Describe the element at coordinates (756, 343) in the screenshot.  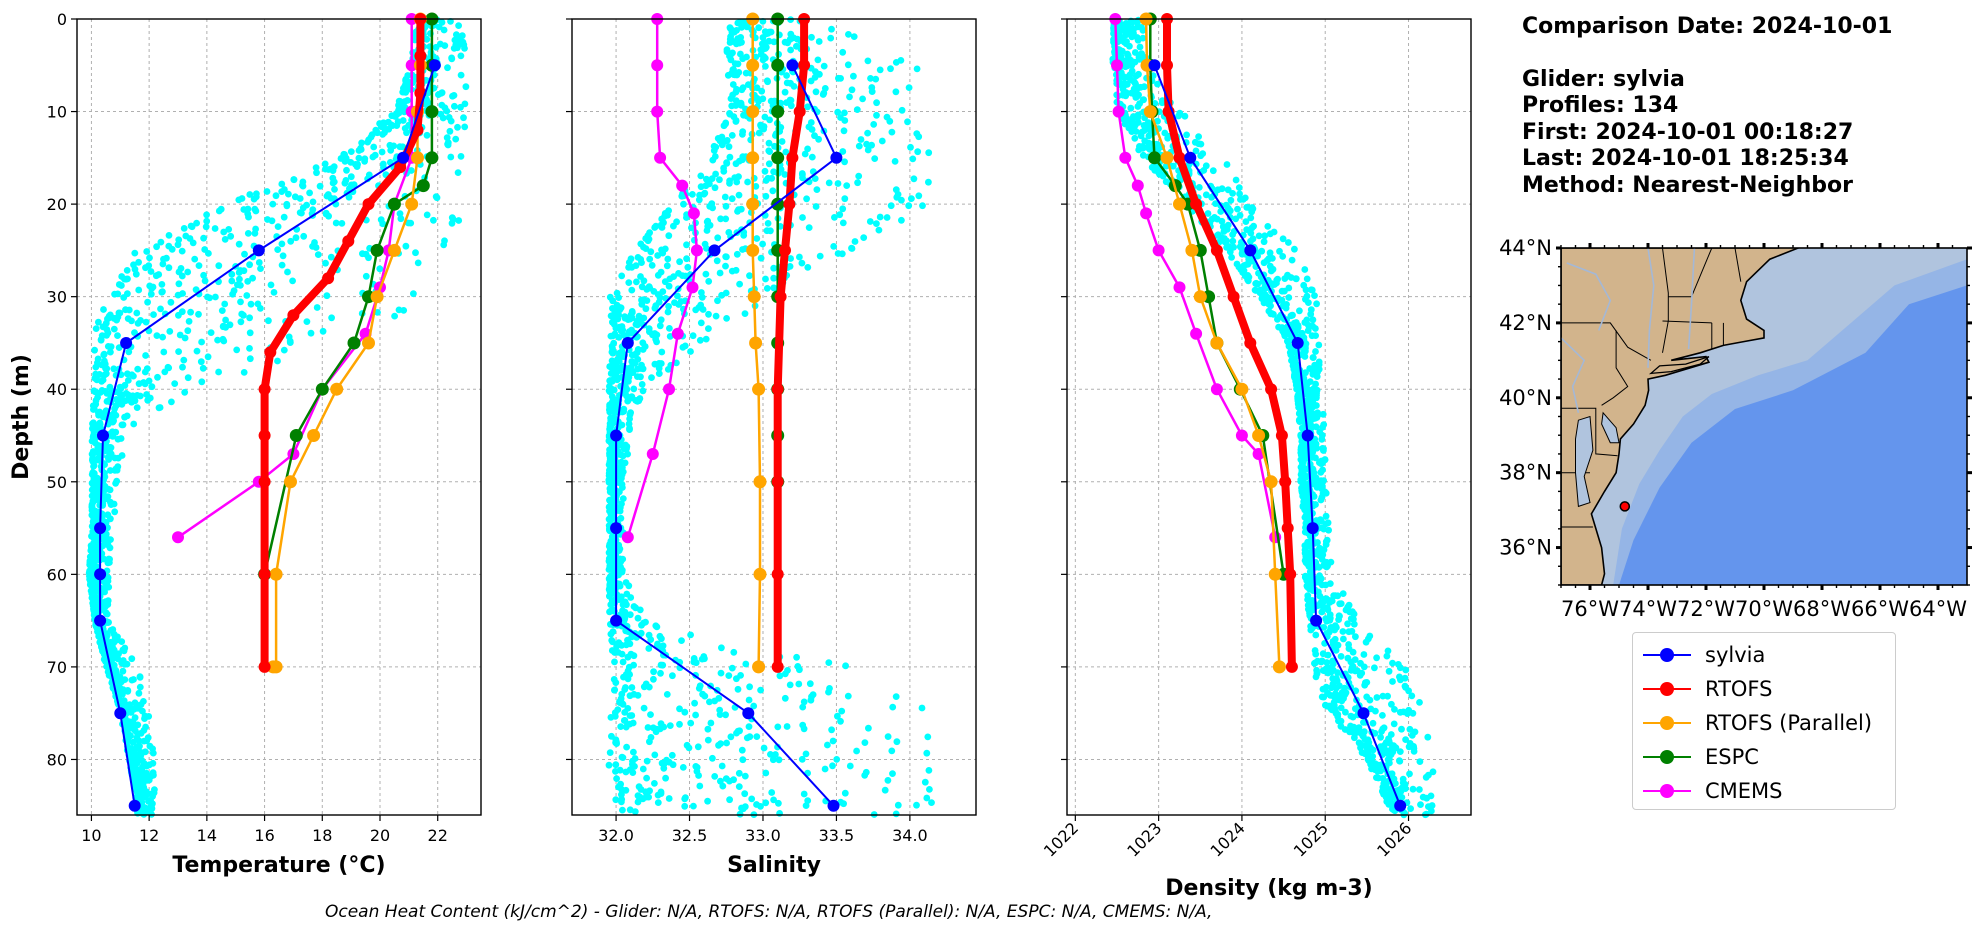
I see `series-line-rtofs-parallel` at that location.